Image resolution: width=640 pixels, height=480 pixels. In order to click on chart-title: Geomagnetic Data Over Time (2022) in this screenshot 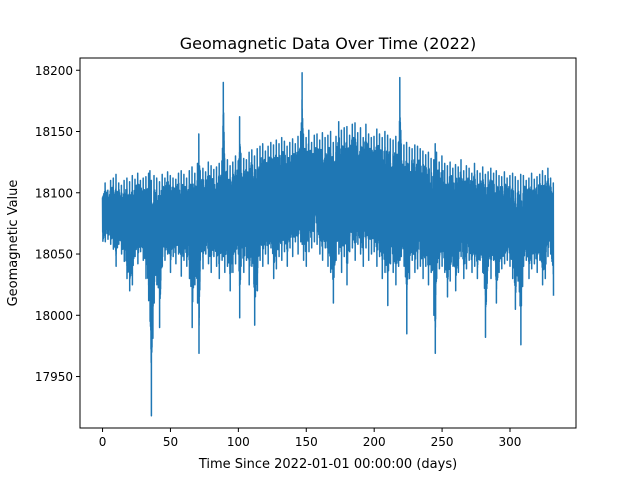, I will do `click(328, 43)`.